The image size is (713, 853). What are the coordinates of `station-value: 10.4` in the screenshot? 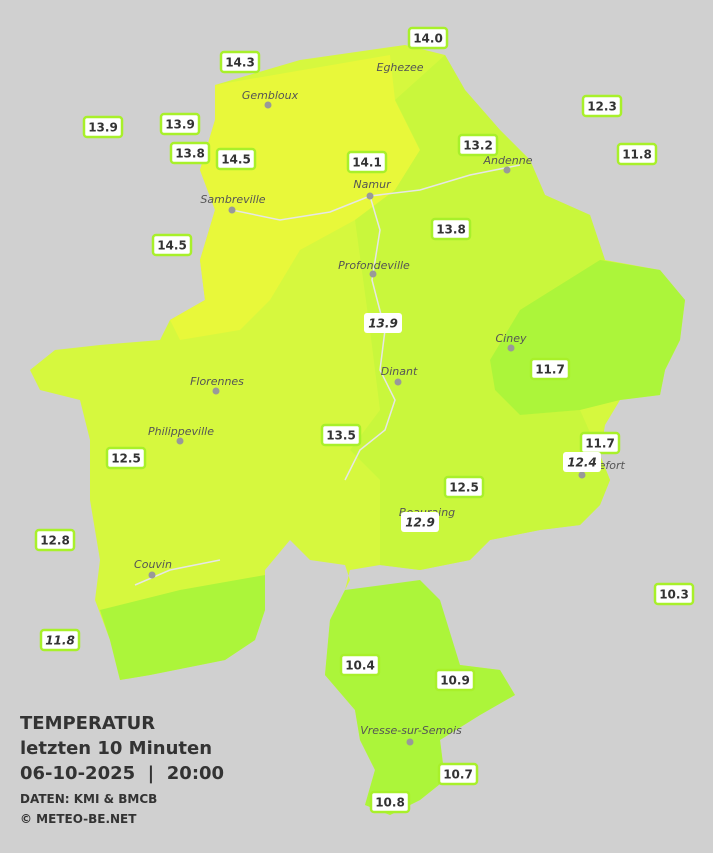 It's located at (360, 666).